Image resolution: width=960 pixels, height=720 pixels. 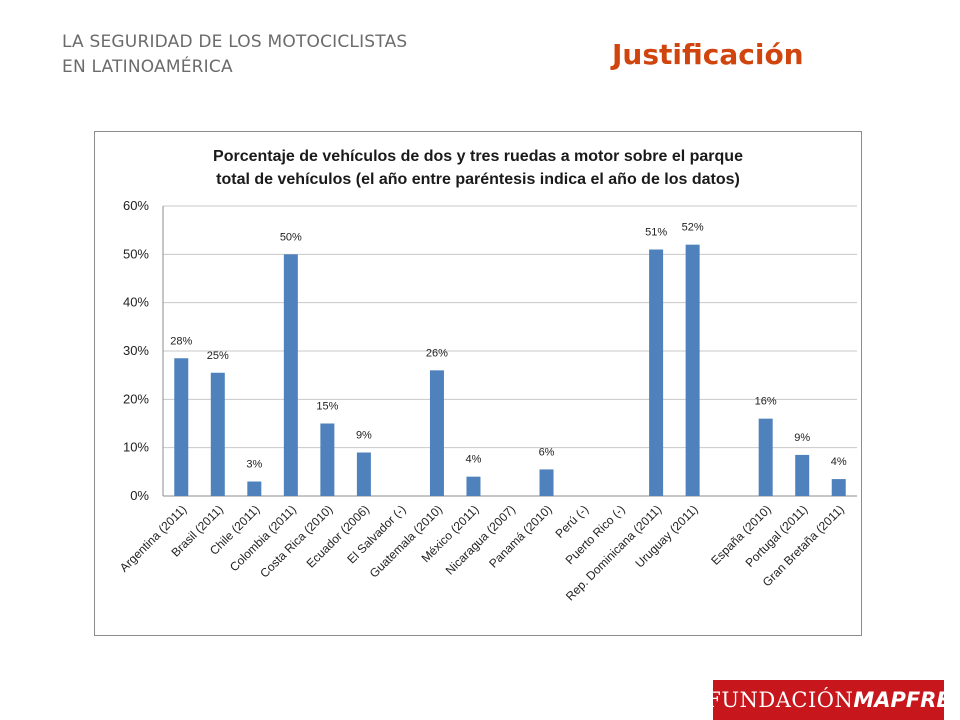 I want to click on data-label: 50%, so click(x=291, y=237).